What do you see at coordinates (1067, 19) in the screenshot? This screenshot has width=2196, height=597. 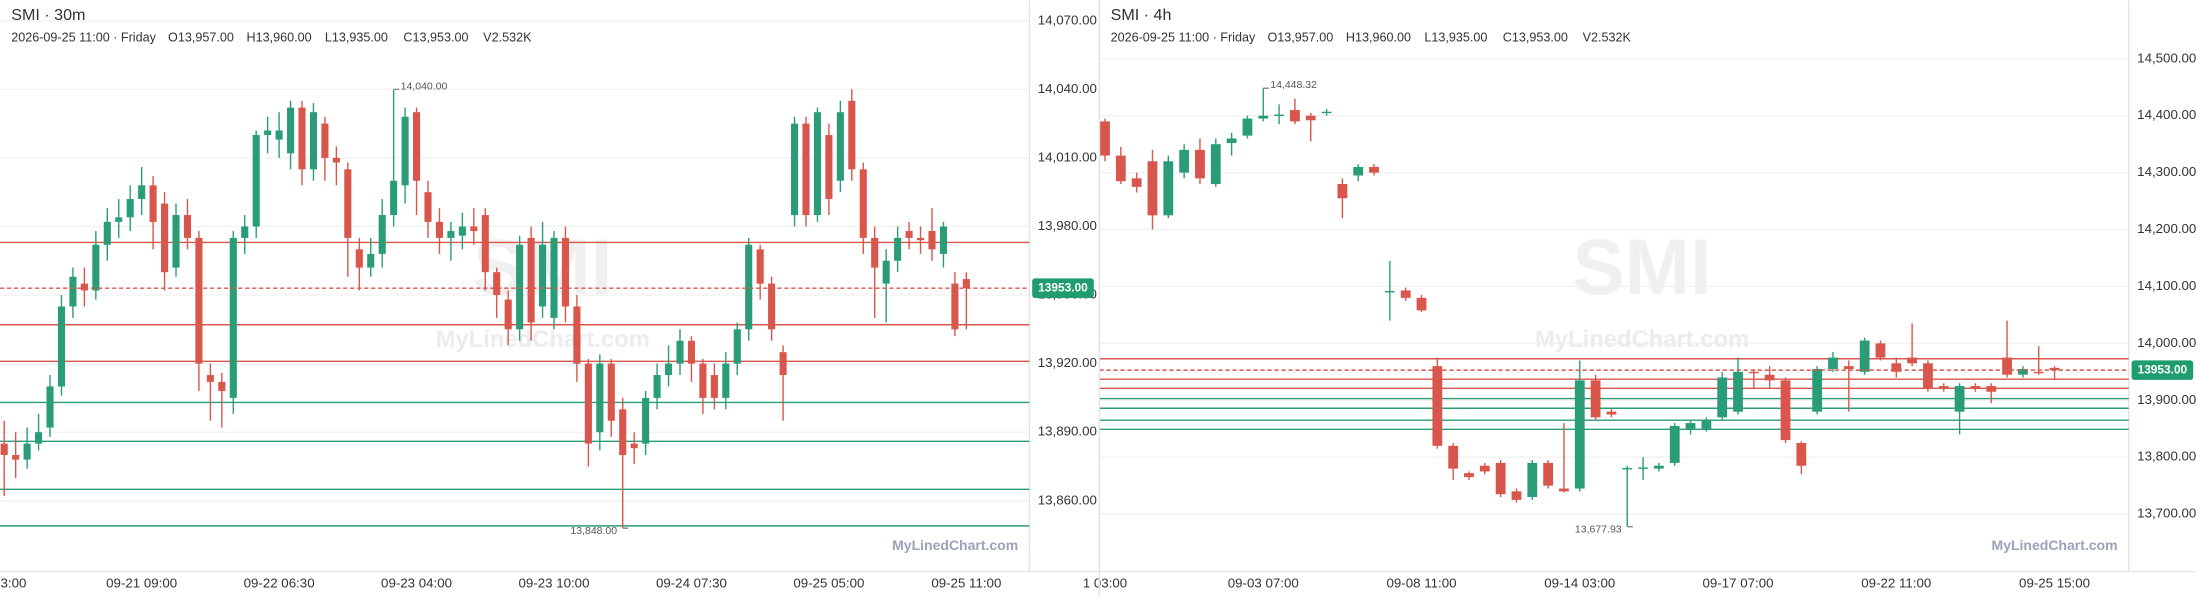 I see `y-tick-label: 14,070.00` at bounding box center [1067, 19].